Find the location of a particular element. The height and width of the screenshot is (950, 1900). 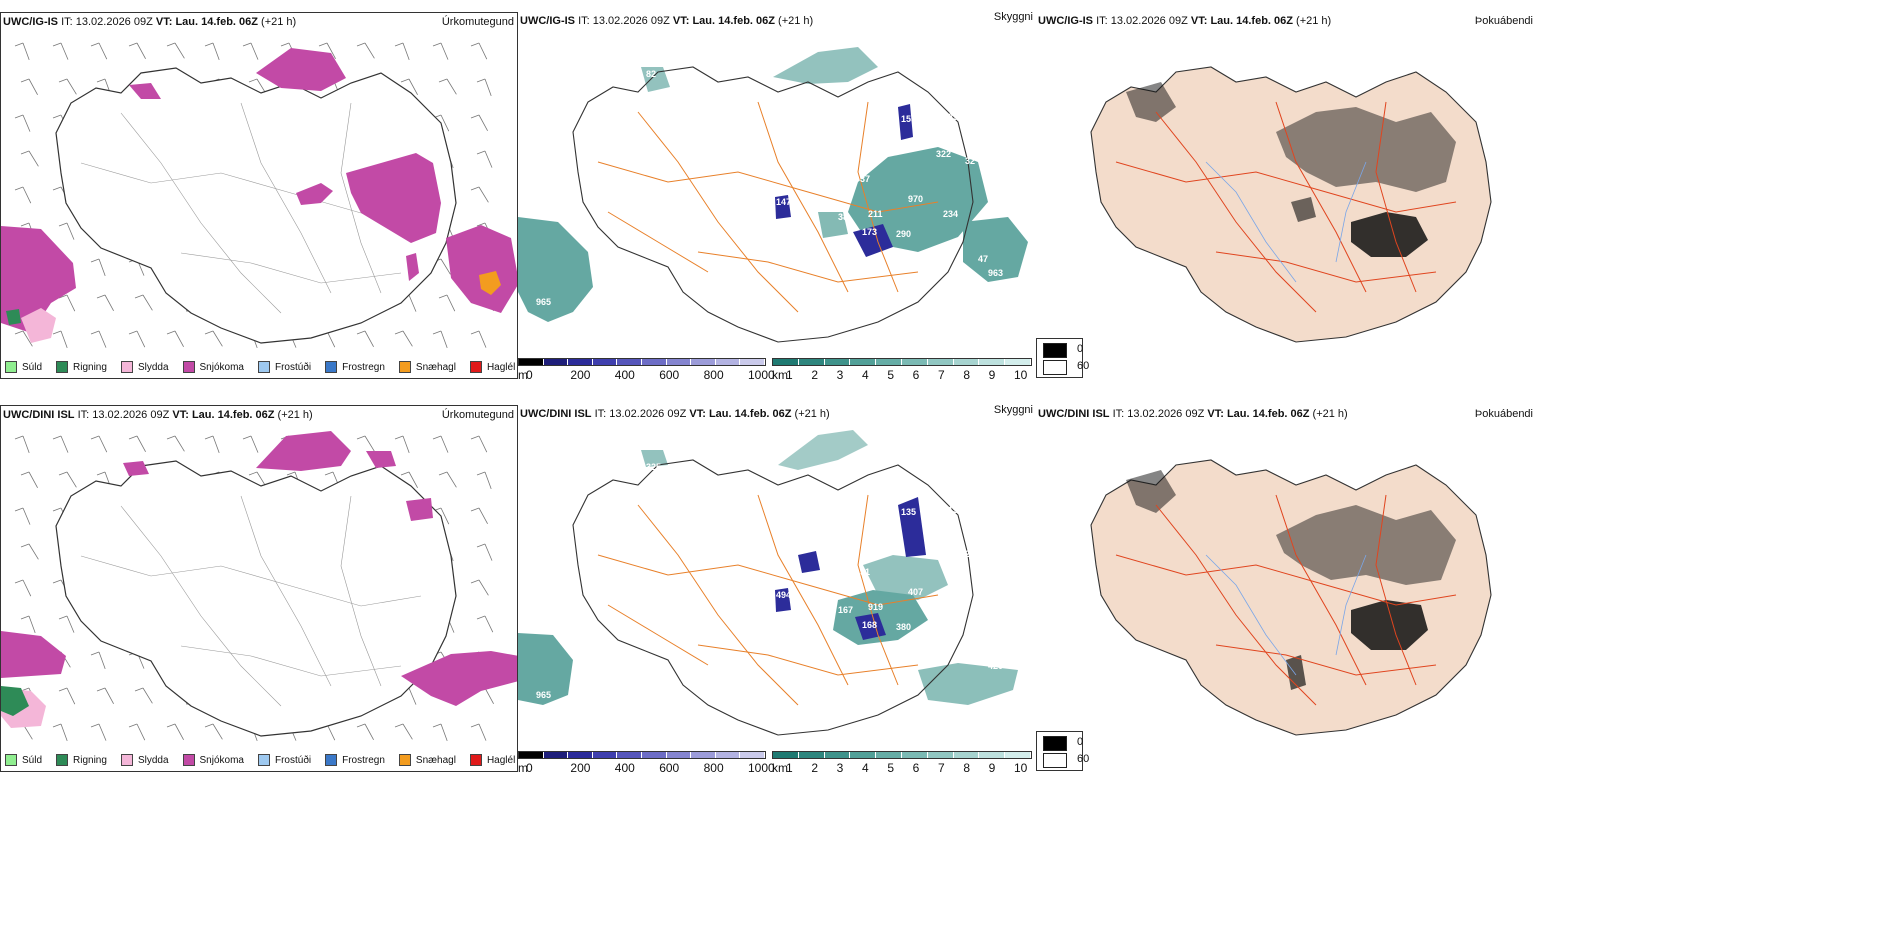

panel-title: Úrkomutegund is located at coordinates (477, 415).